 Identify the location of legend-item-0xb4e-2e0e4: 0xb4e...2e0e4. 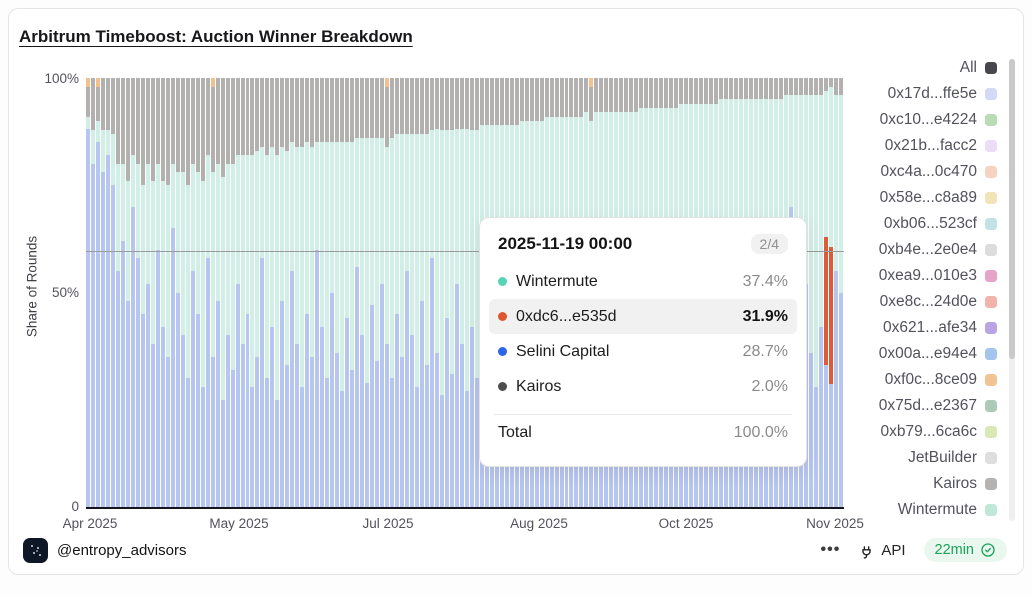
(922, 250).